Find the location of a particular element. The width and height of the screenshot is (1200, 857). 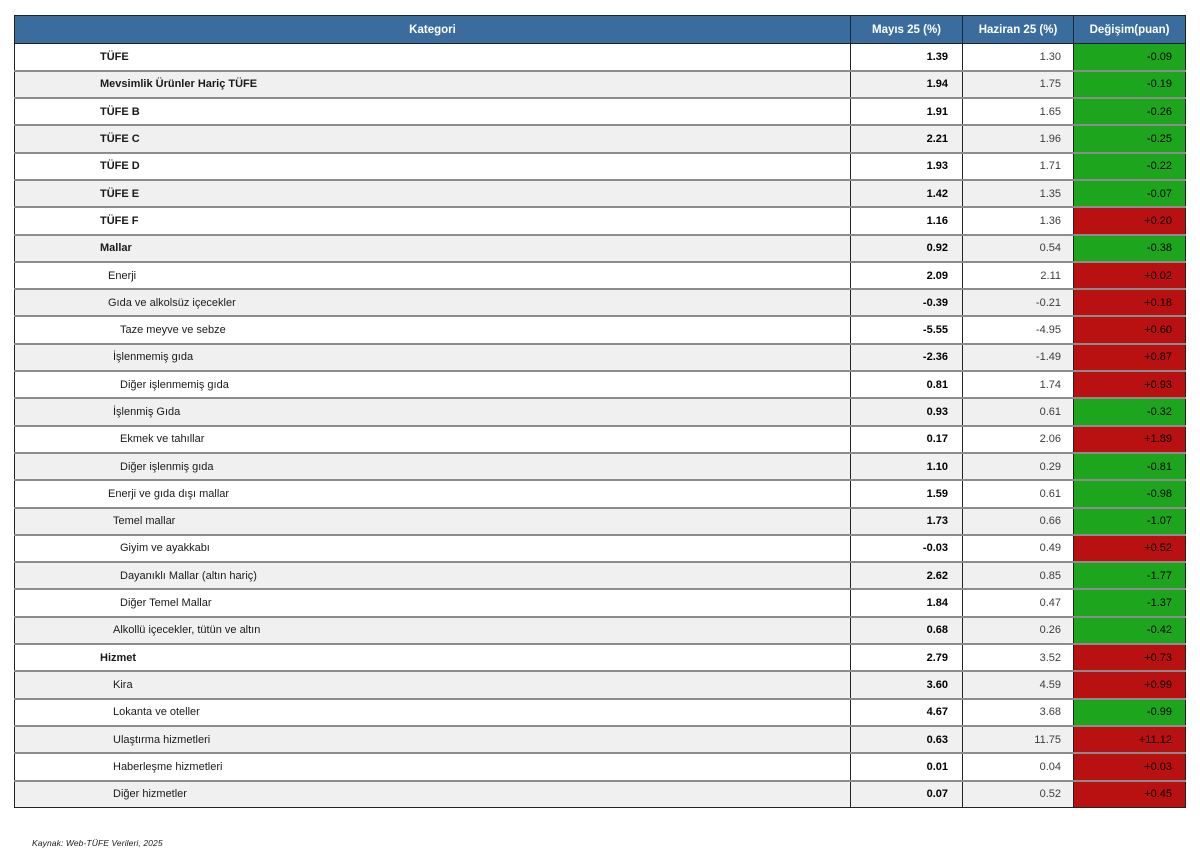

degisim-value-cell: -0.26 is located at coordinates (1129, 111).